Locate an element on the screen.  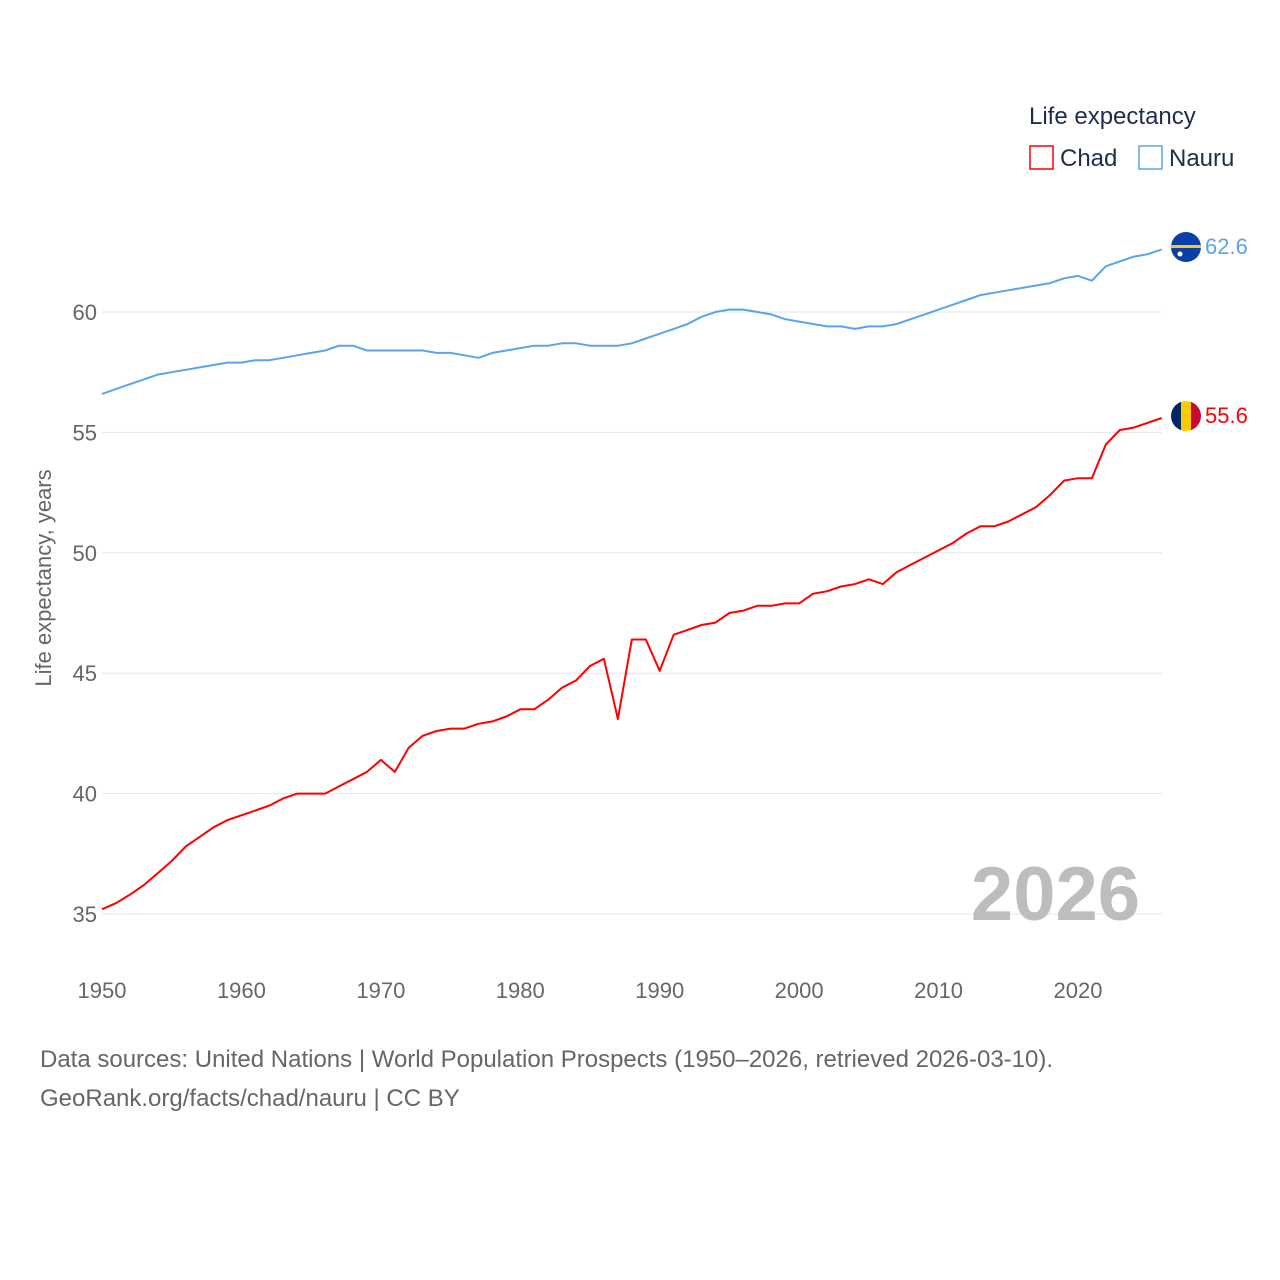
legend-item-nauru: Nauru is located at coordinates (1186, 158).